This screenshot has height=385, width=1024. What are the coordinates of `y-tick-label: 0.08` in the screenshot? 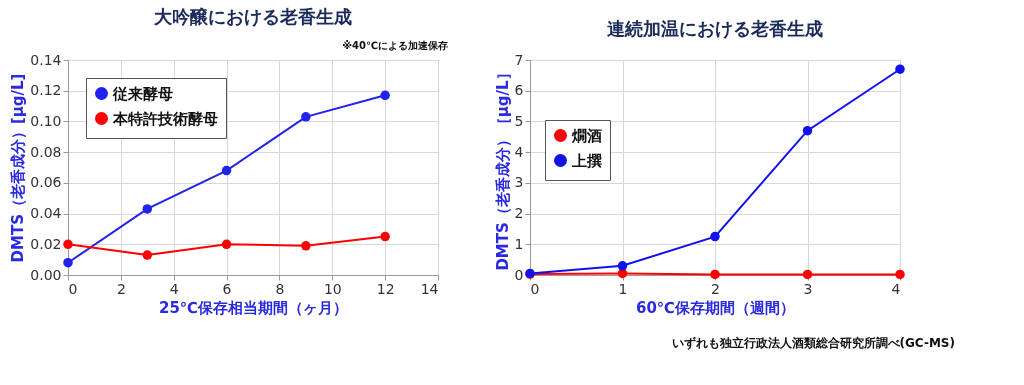 It's located at (46, 151).